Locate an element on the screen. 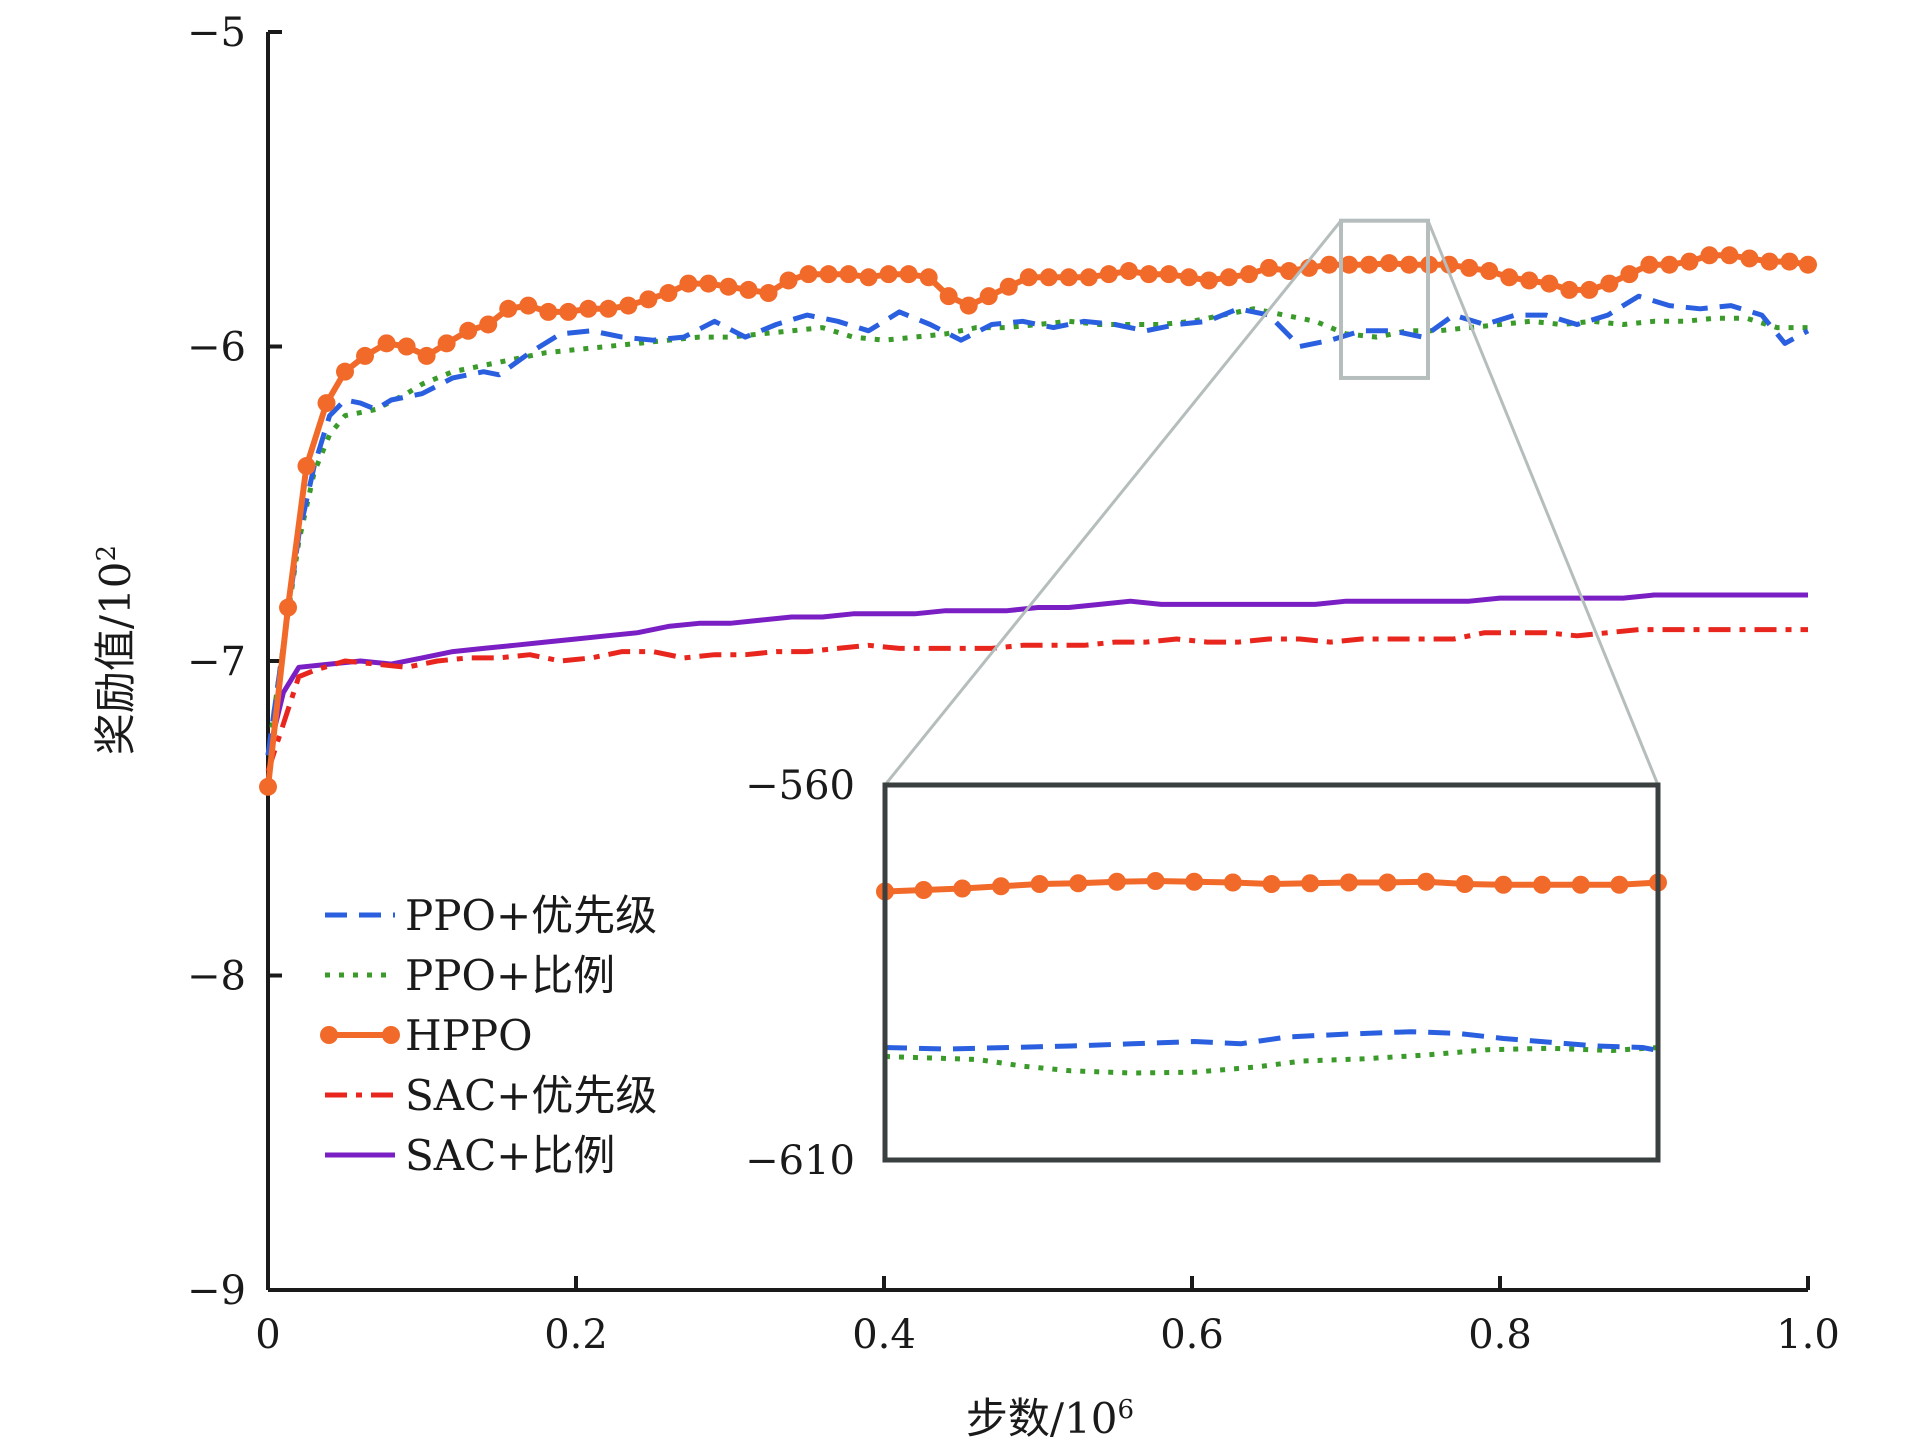  inset-y-tick-label: −560 is located at coordinates (800, 786).